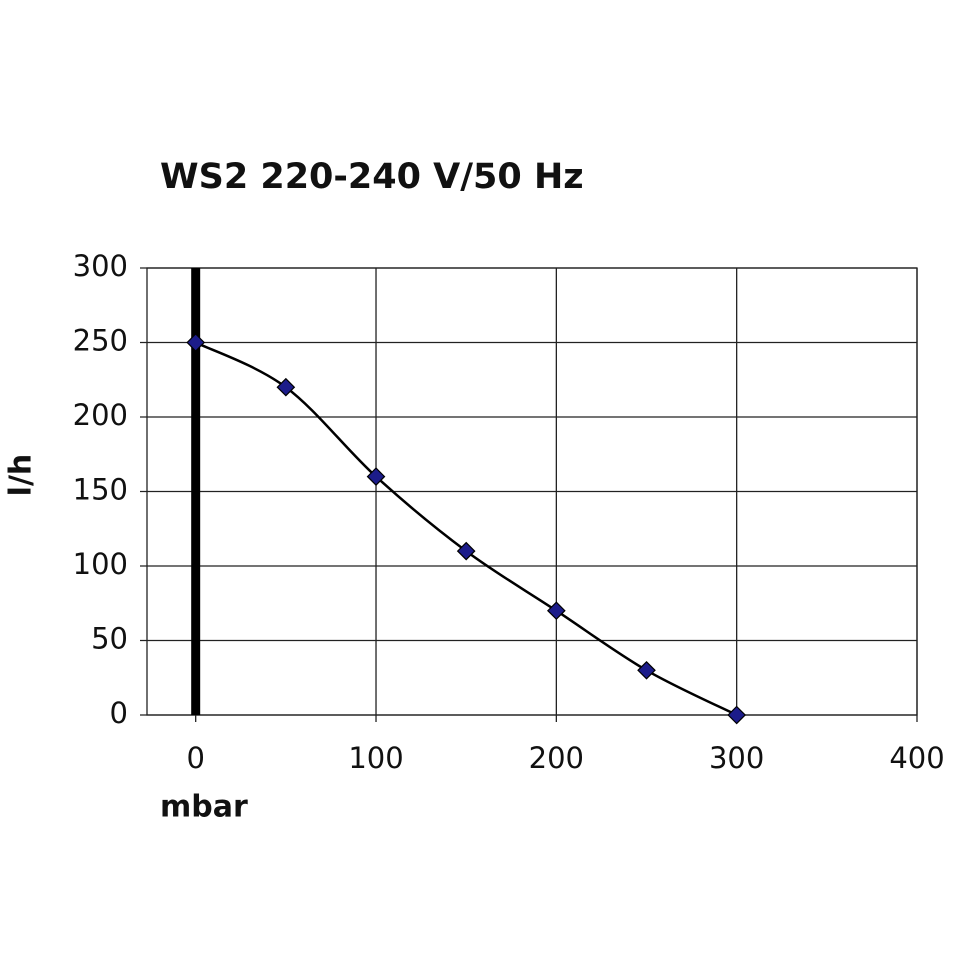 The height and width of the screenshot is (970, 970). Describe the element at coordinates (204, 807) in the screenshot. I see `x-axis-label: mbar` at that location.